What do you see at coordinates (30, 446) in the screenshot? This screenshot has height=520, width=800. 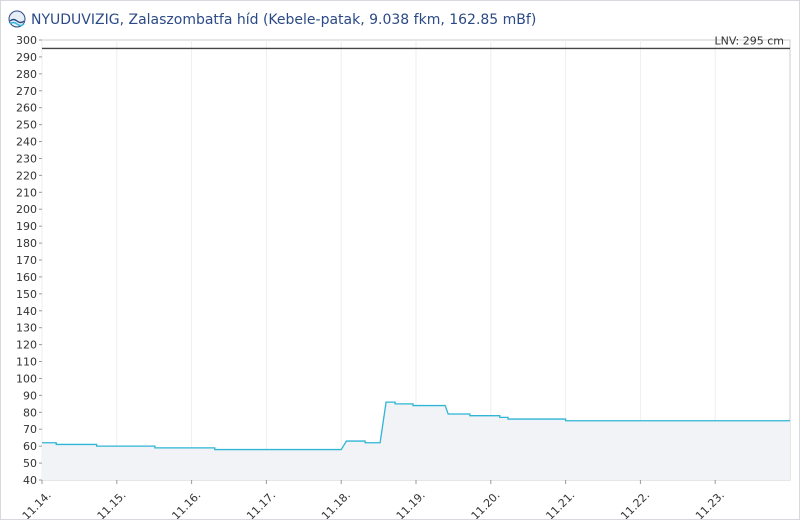 I see `y-tick-label: 60` at bounding box center [30, 446].